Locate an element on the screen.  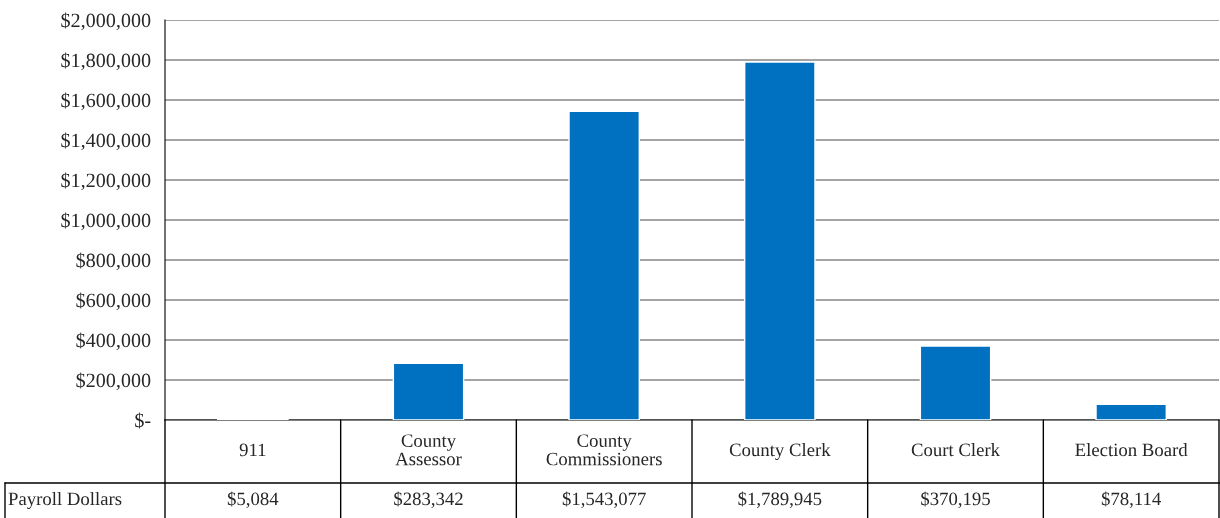
y-tick-label: $2,000,000 is located at coordinates (106, 21).